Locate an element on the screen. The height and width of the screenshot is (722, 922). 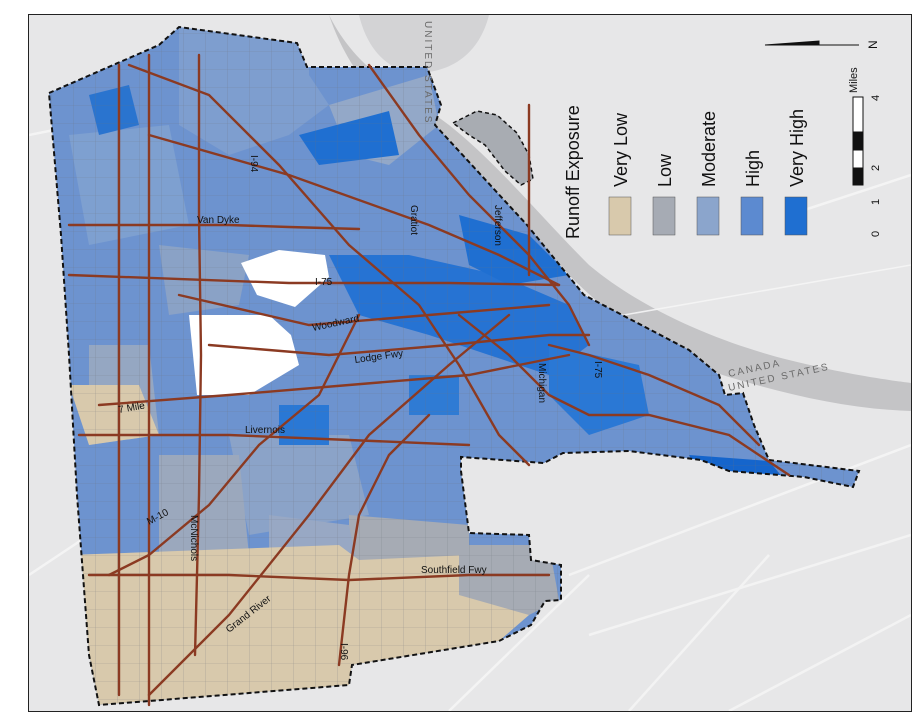
legend-label-very-high: Very High is located at coordinates (797, 148).